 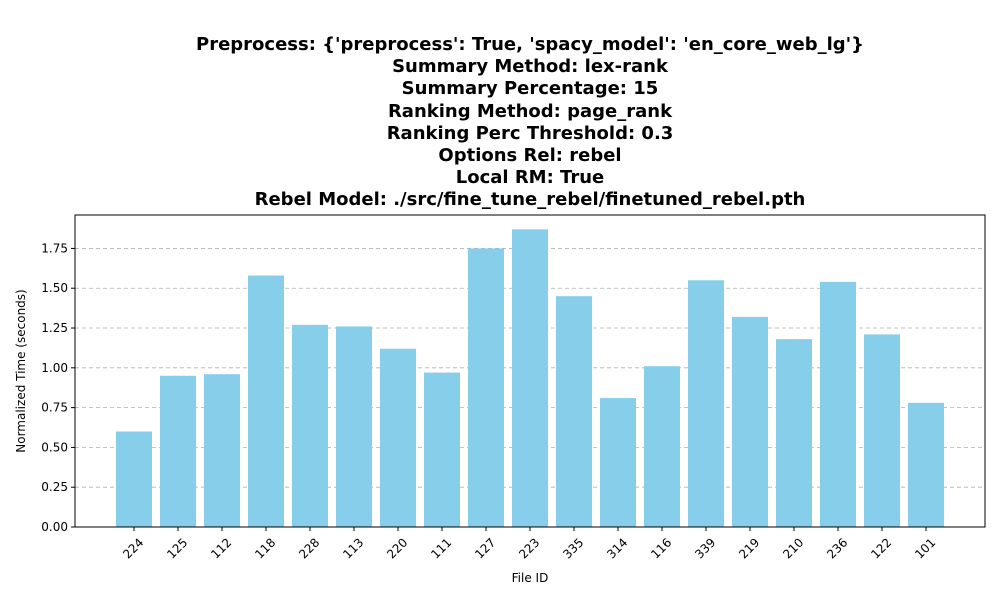 What do you see at coordinates (925, 548) in the screenshot?
I see `x-tick-label: 101` at bounding box center [925, 548].